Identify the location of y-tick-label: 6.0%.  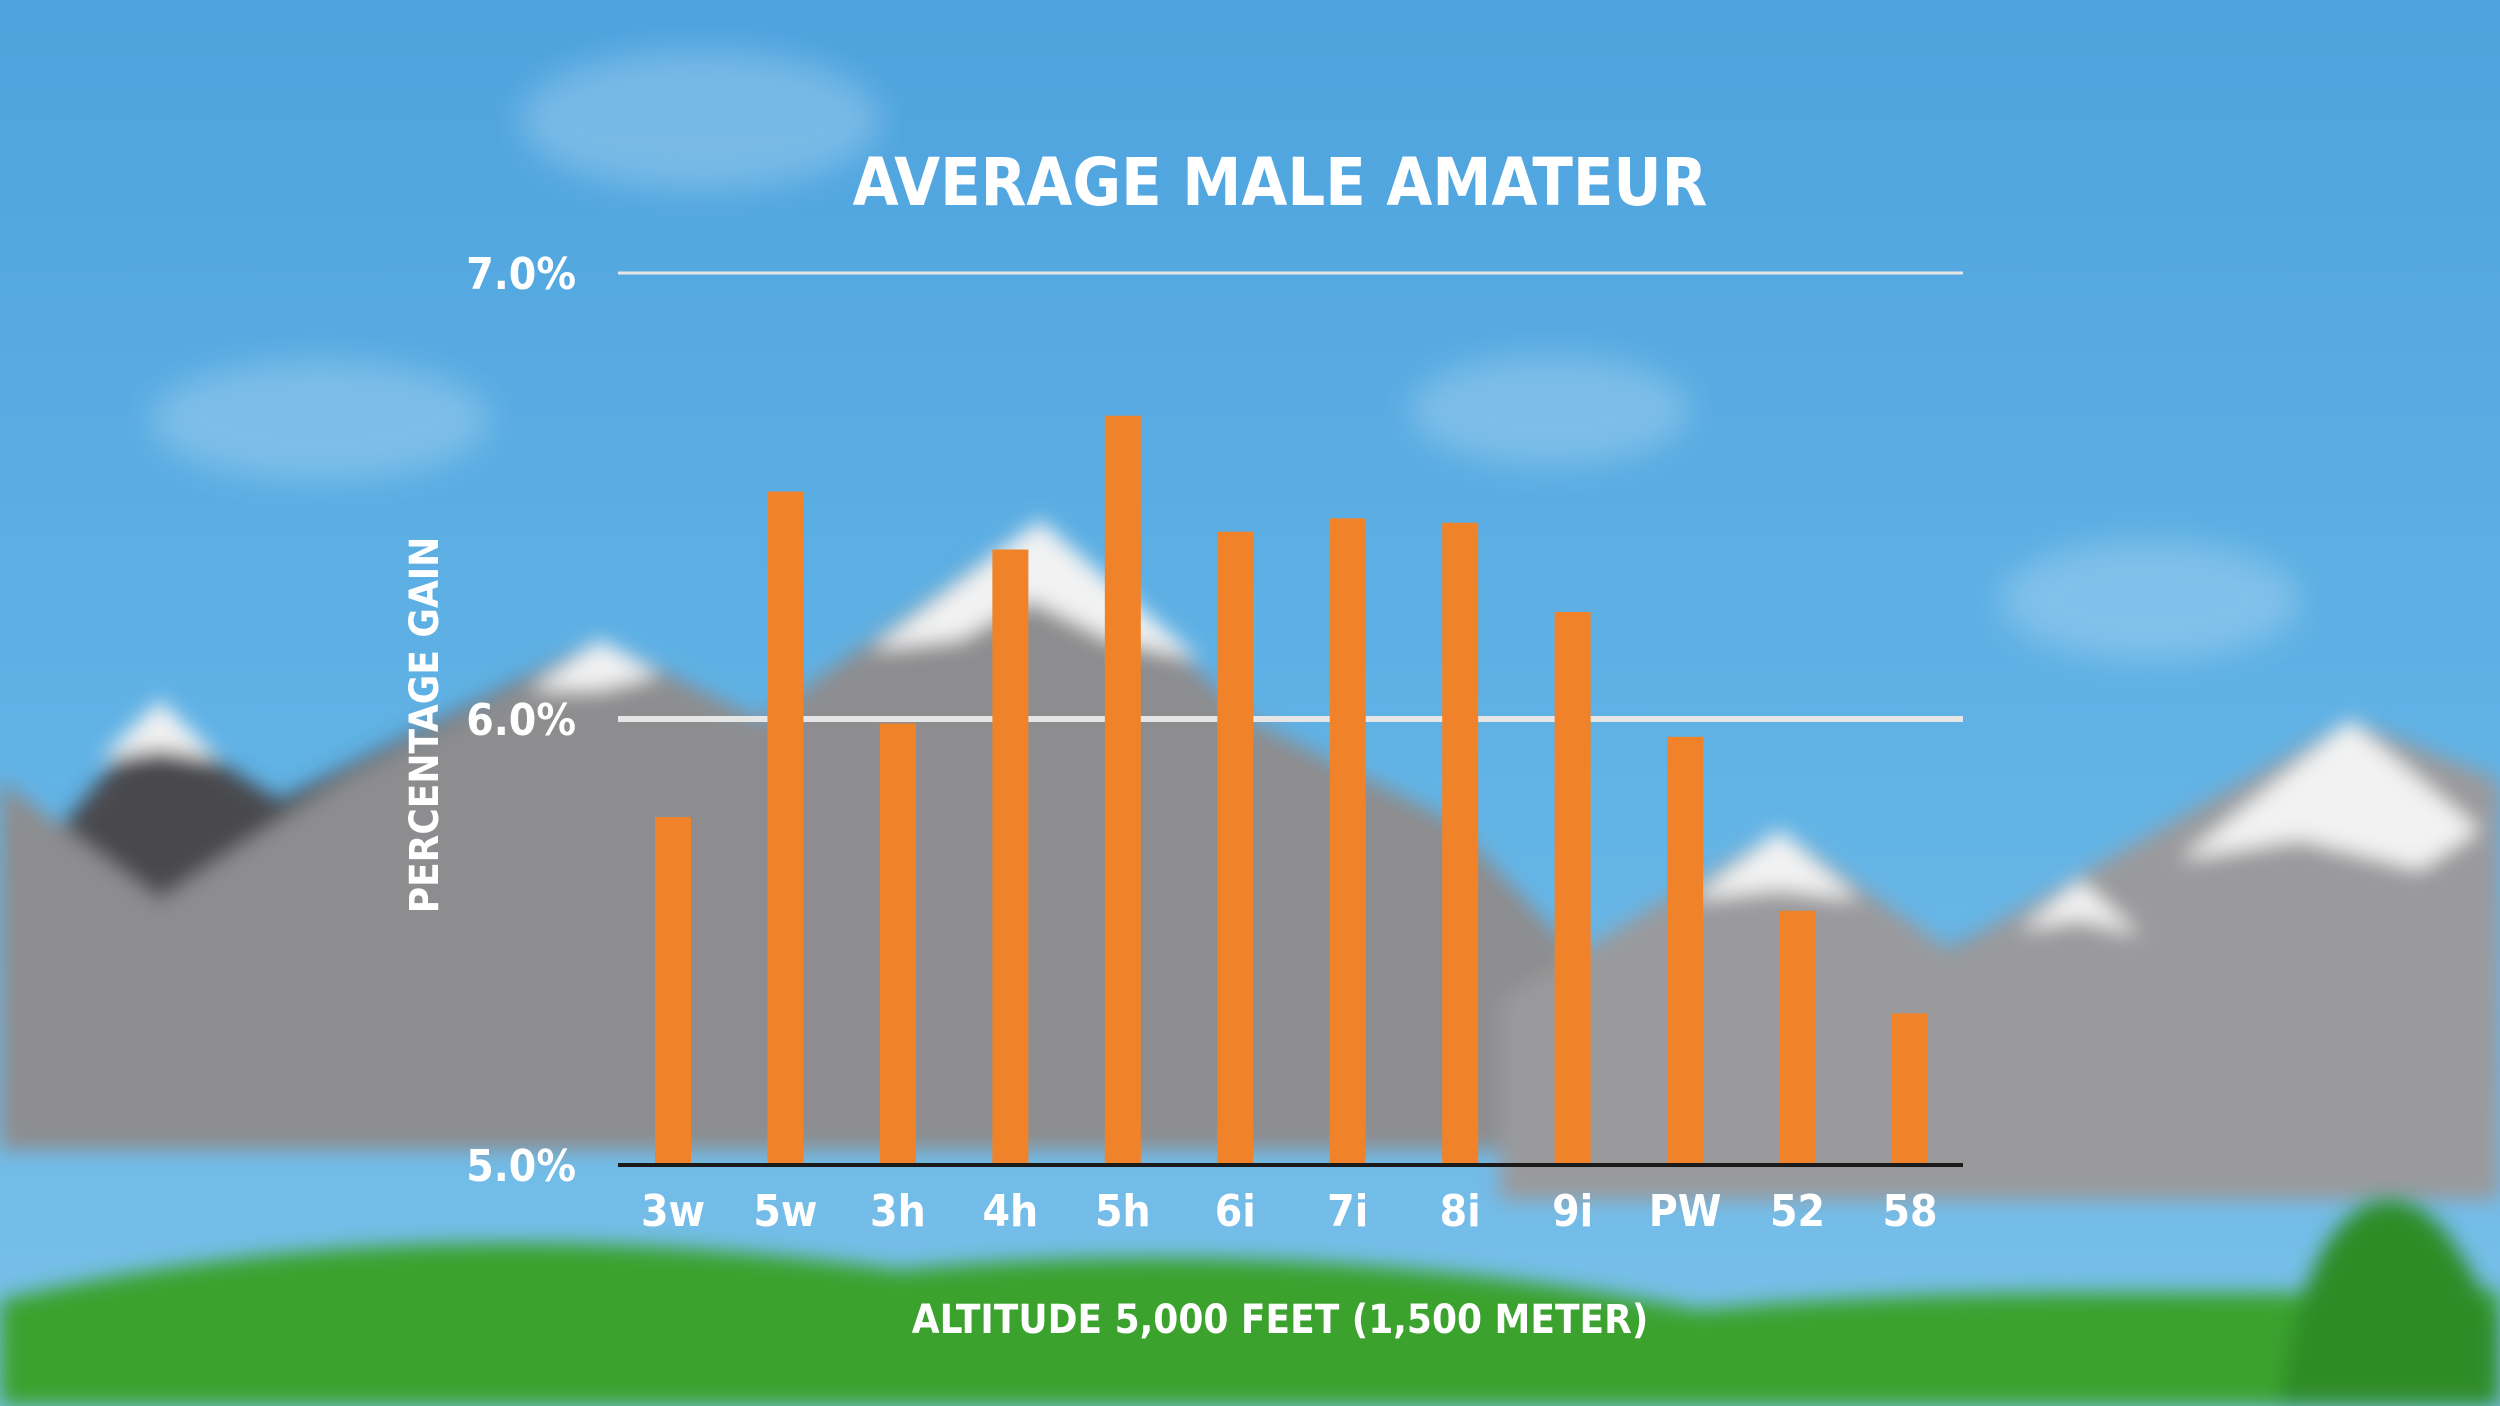
(521, 720).